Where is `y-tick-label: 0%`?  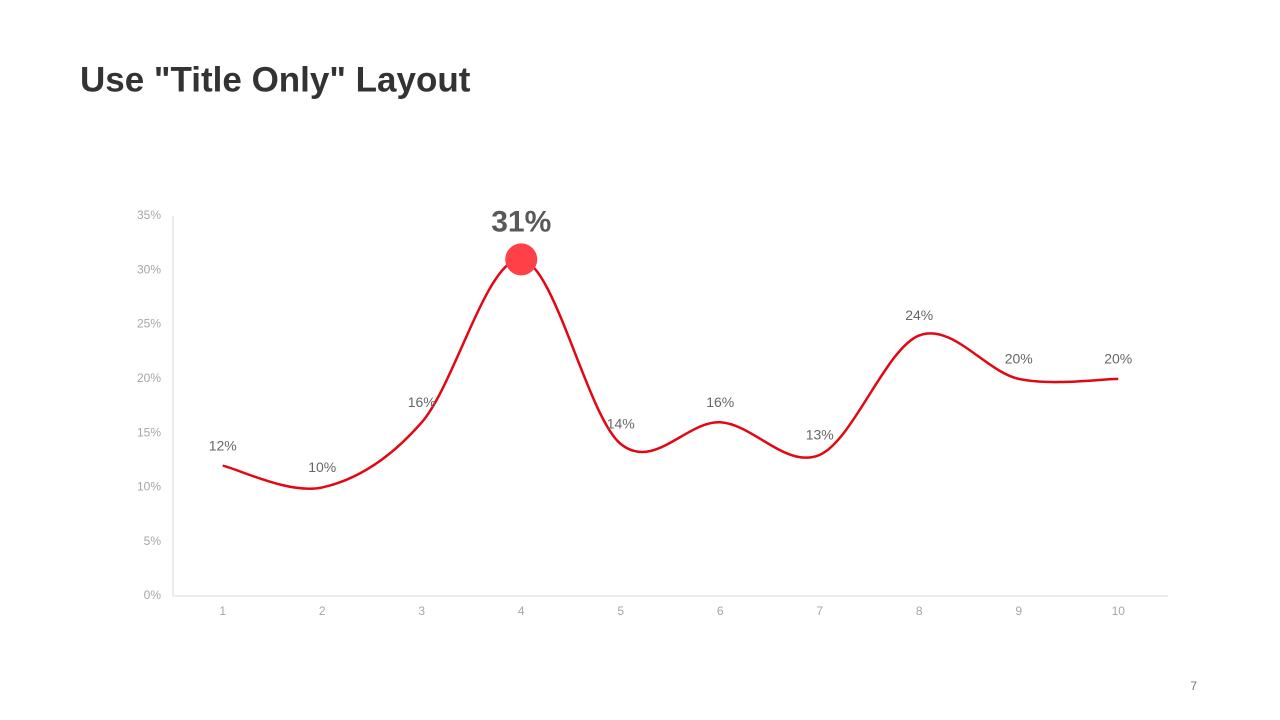
y-tick-label: 0% is located at coordinates (153, 595).